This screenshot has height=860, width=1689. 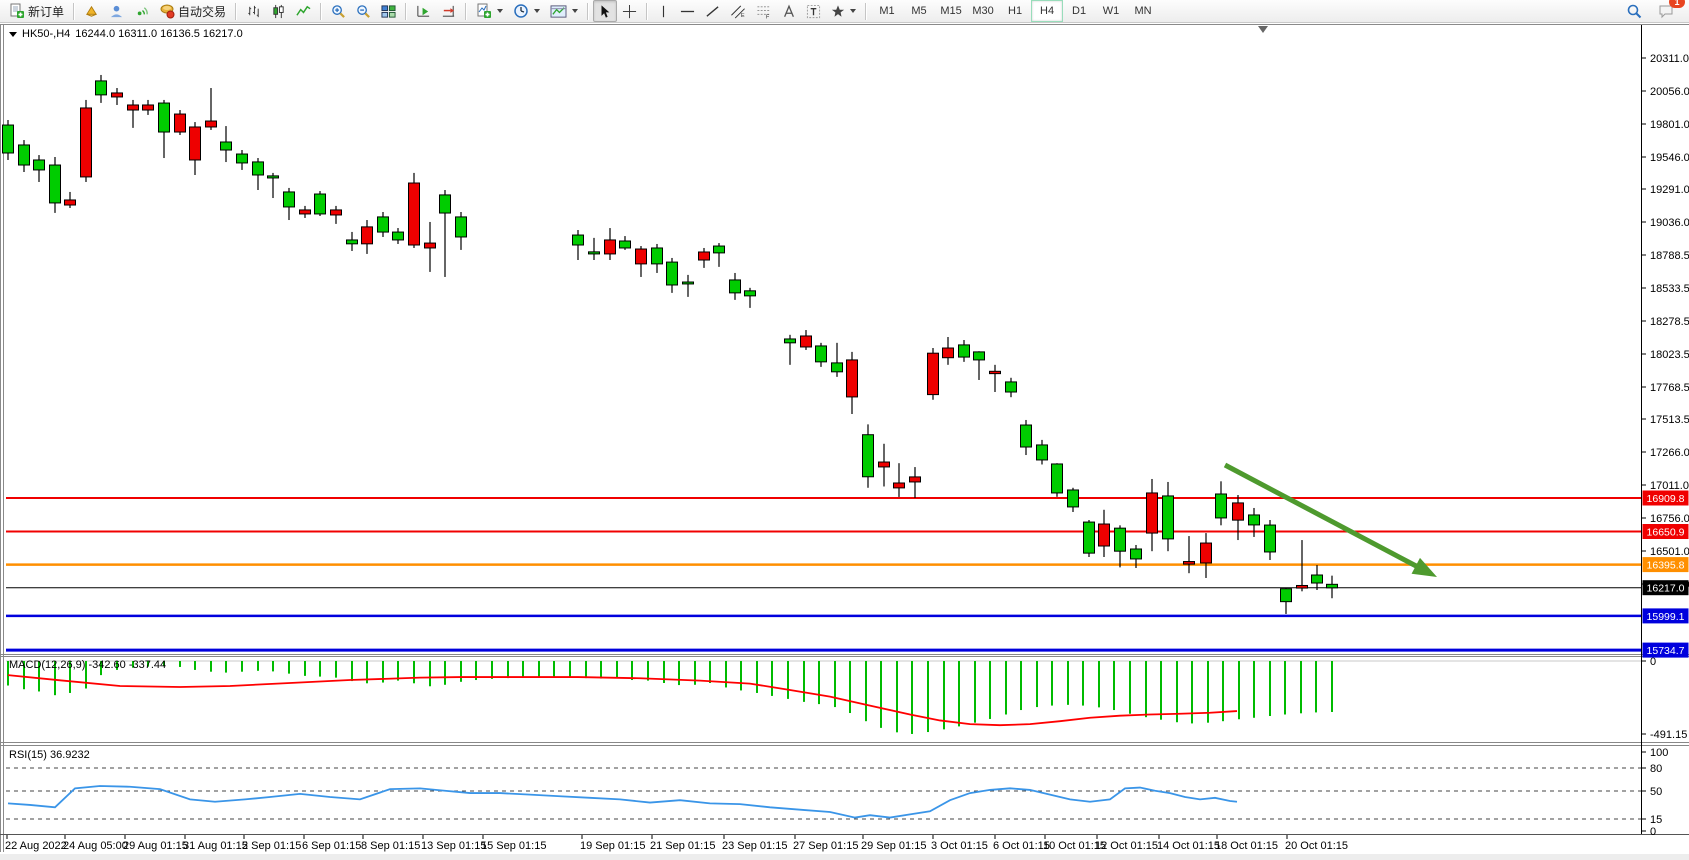 I want to click on price-tick-label: 19546.0, so click(x=1669, y=158).